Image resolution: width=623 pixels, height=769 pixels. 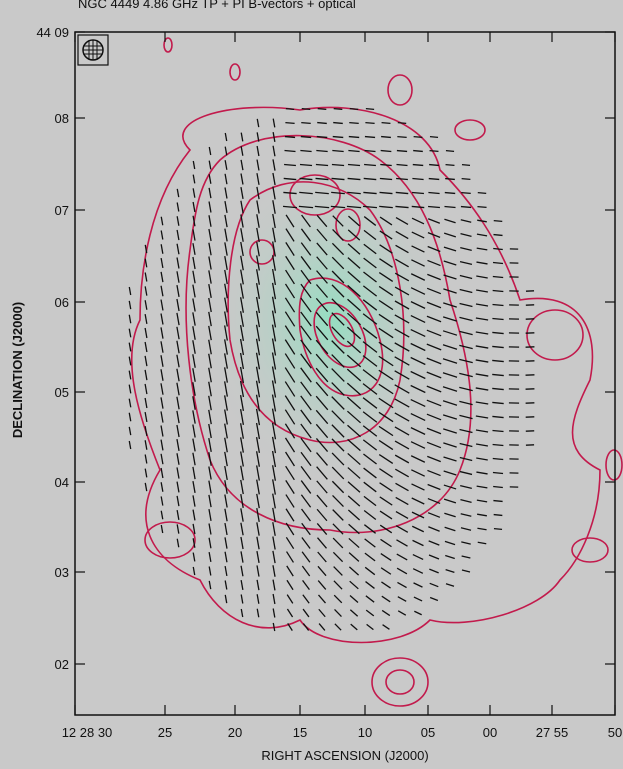 I want to click on y-tick-label: 06, so click(x=62, y=302).